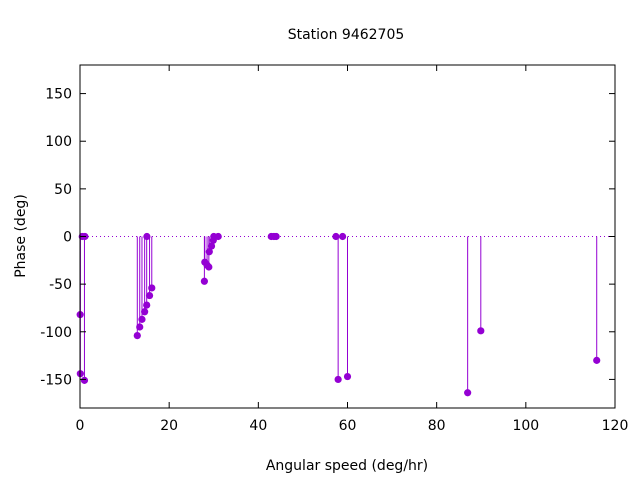 This screenshot has height=480, width=640. Describe the element at coordinates (60, 285) in the screenshot. I see `y-tick-label: -50` at that location.